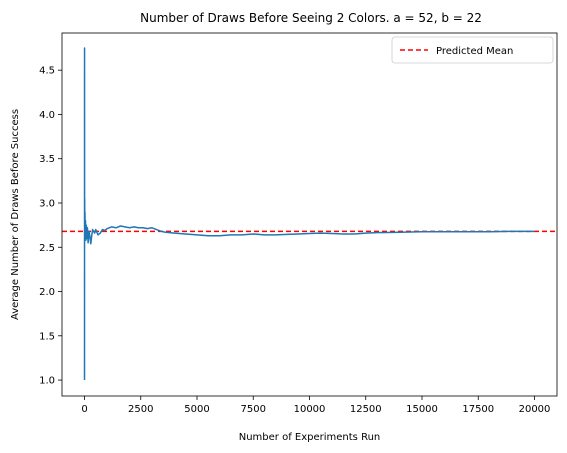  Describe the element at coordinates (310, 437) in the screenshot. I see `x-axis-label: Number of Experiments Run` at that location.